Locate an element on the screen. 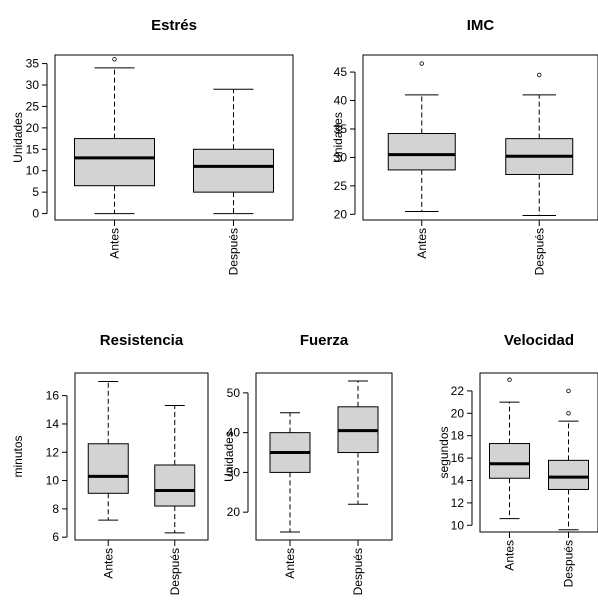  chart-title: Estrés is located at coordinates (174, 25).